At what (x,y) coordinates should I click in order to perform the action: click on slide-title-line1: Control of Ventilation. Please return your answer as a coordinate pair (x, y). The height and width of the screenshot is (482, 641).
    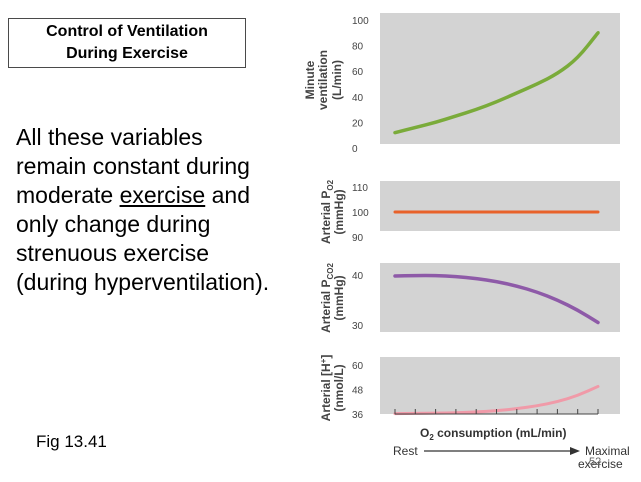
    Looking at the image, I should click on (127, 31).